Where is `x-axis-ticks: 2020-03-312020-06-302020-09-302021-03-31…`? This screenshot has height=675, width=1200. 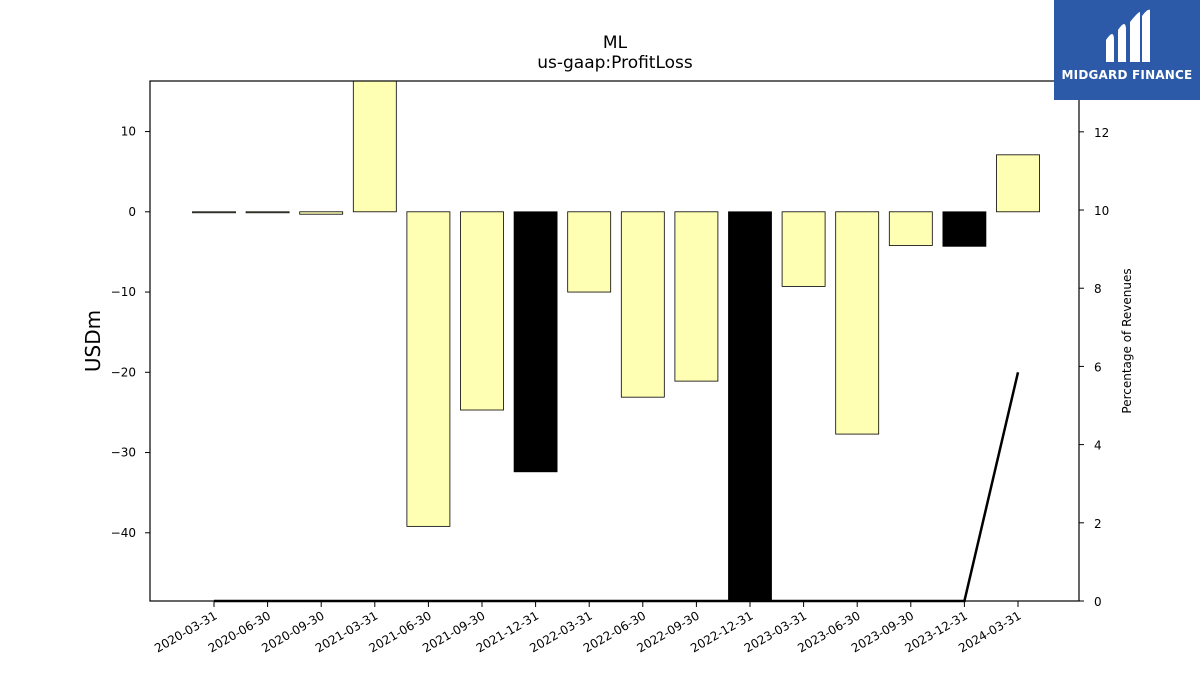 x-axis-ticks: 2020-03-312020-06-302020-09-302021-03-31… is located at coordinates (588, 628).